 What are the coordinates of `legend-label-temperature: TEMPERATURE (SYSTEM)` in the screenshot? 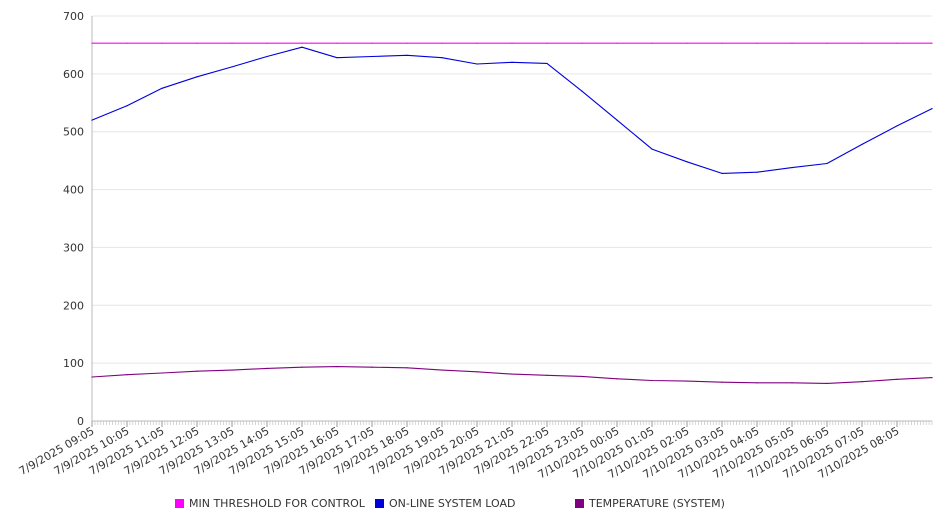 It's located at (657, 503).